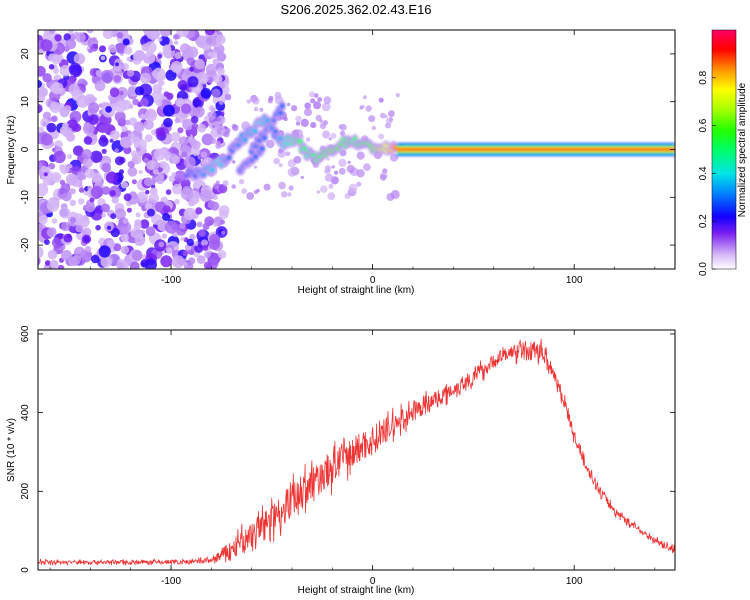  Describe the element at coordinates (703, 221) in the screenshot. I see `colorbar-tick-label: 0.2` at that location.